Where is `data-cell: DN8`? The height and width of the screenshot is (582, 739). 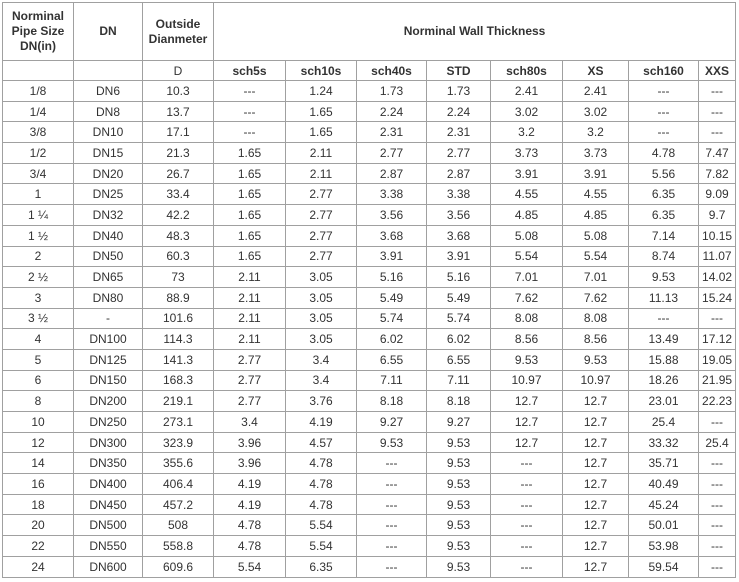
data-cell: DN8 is located at coordinates (108, 111).